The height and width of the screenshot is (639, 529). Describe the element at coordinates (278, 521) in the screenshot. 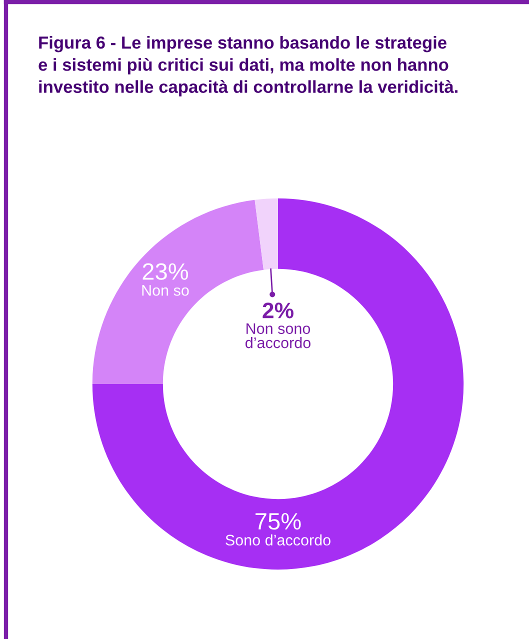

I see `data-label: 75%` at that location.